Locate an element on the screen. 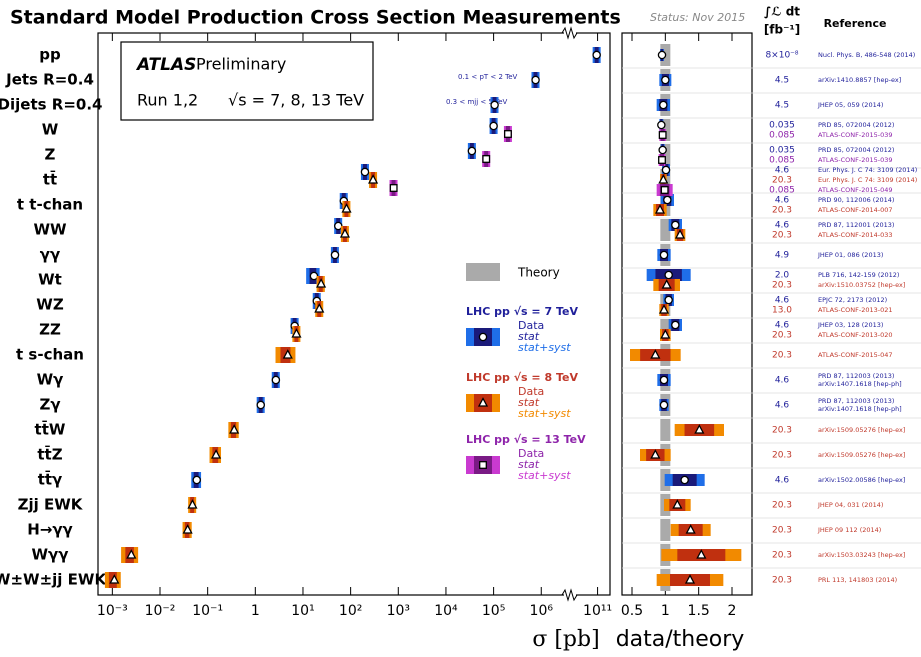  legend-marker is located at coordinates (483, 465).